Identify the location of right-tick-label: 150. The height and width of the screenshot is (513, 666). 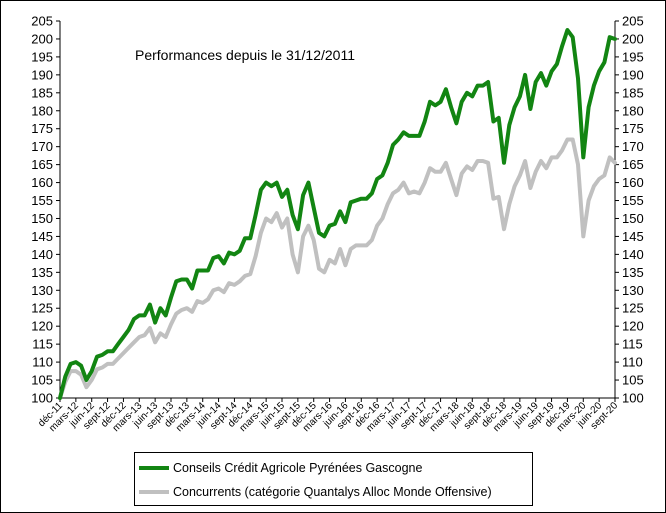
(633, 218).